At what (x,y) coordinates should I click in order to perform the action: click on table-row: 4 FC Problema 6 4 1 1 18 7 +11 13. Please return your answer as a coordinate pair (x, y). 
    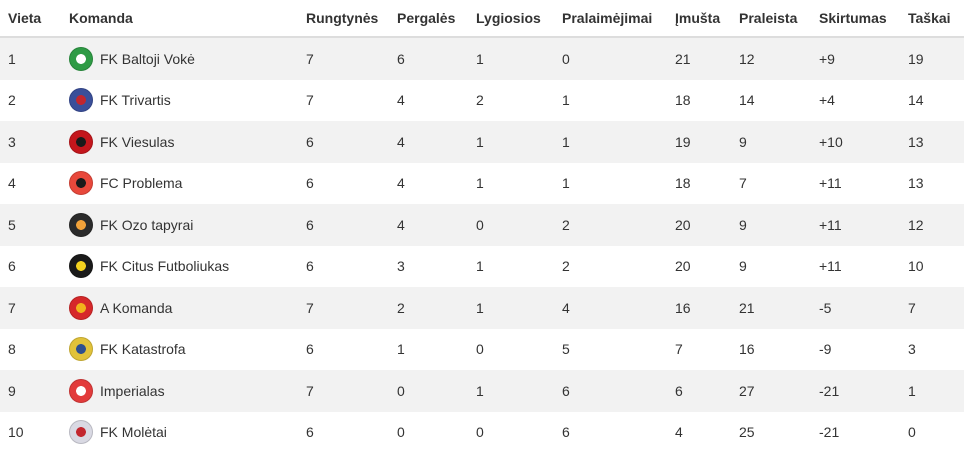
    Looking at the image, I should click on (482, 184).